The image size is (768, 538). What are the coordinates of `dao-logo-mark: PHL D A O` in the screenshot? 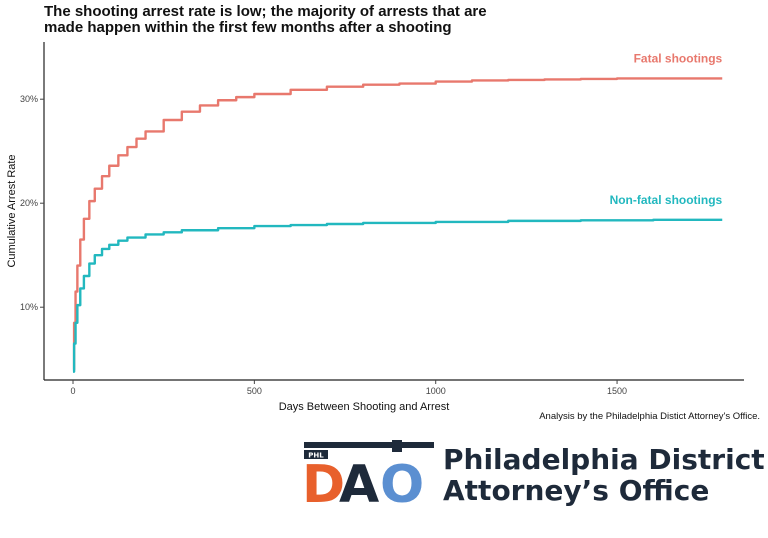 It's located at (368, 475).